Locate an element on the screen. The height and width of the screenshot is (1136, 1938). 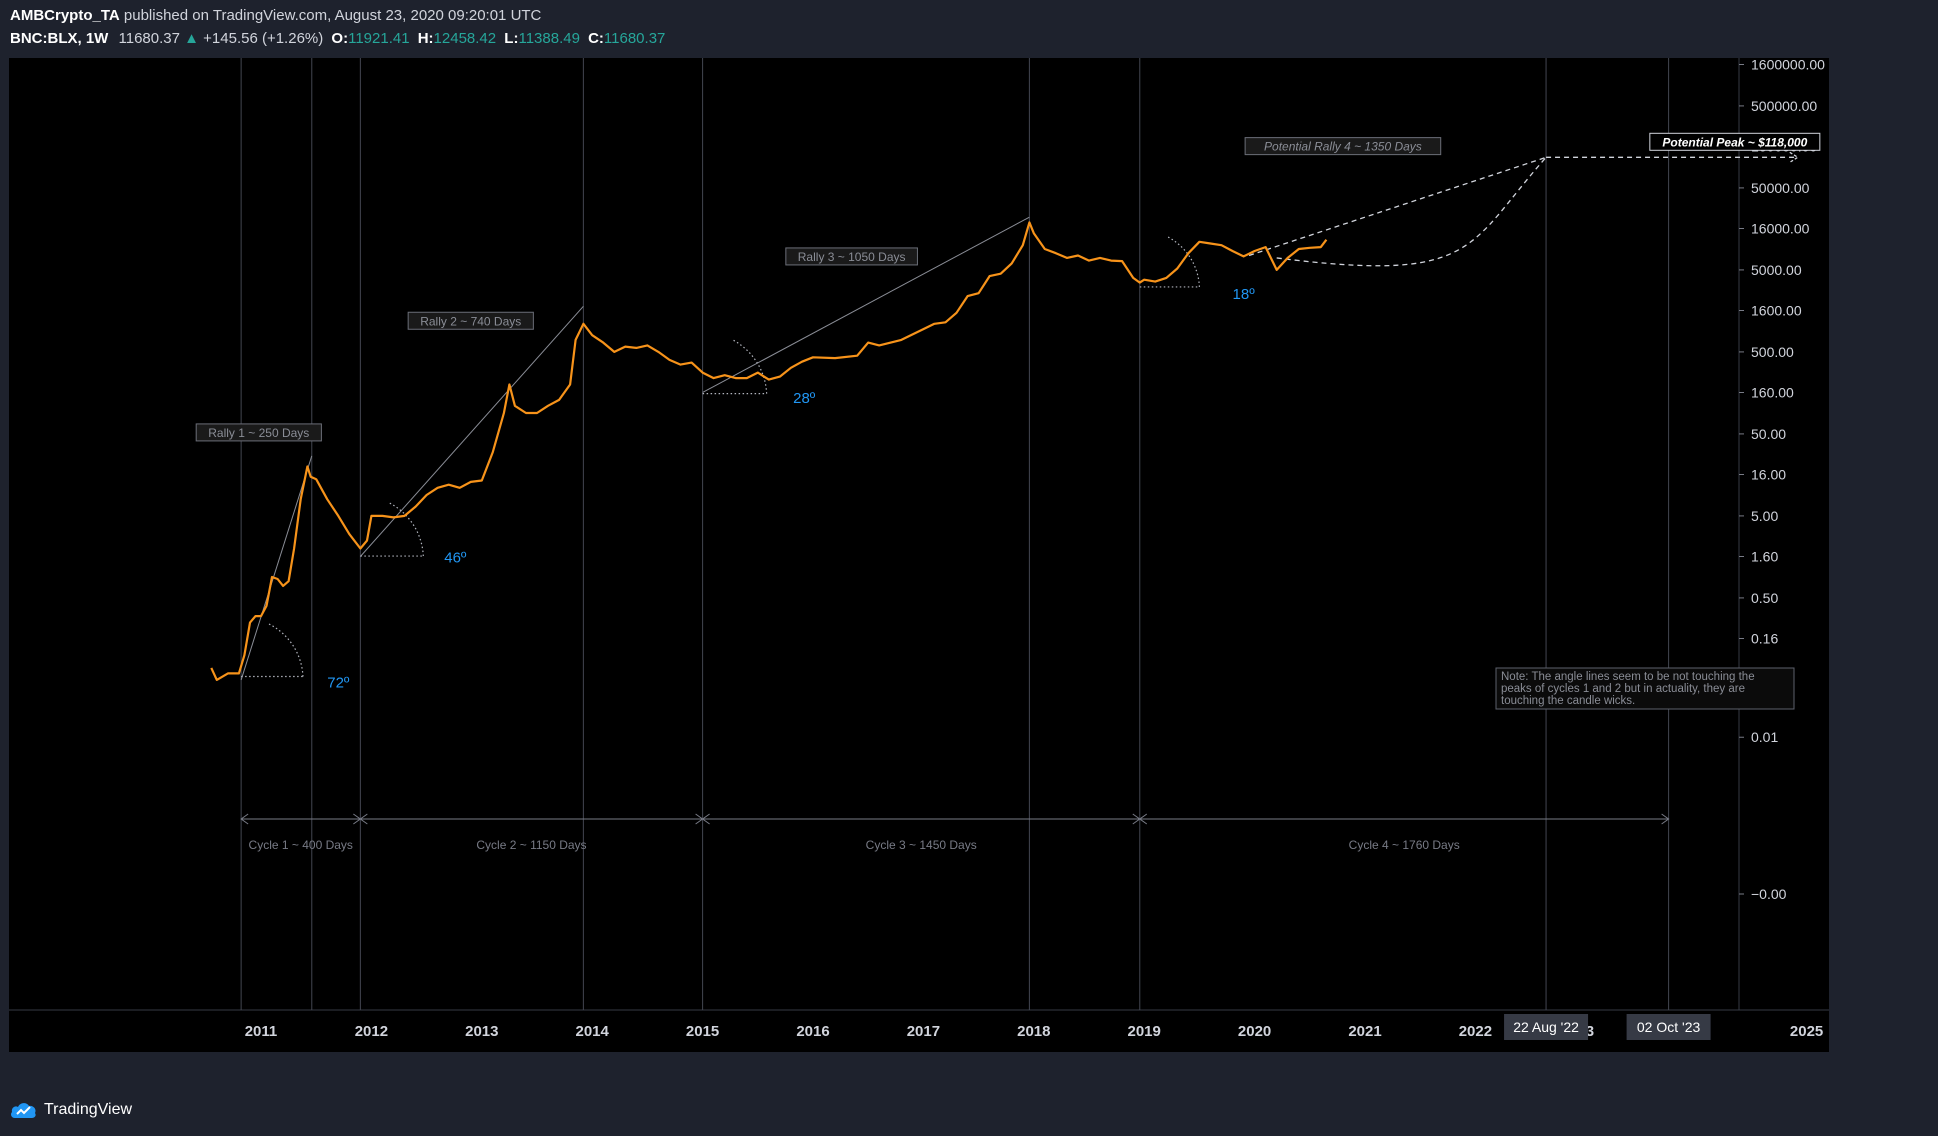
low-label: L: is located at coordinates (511, 38).